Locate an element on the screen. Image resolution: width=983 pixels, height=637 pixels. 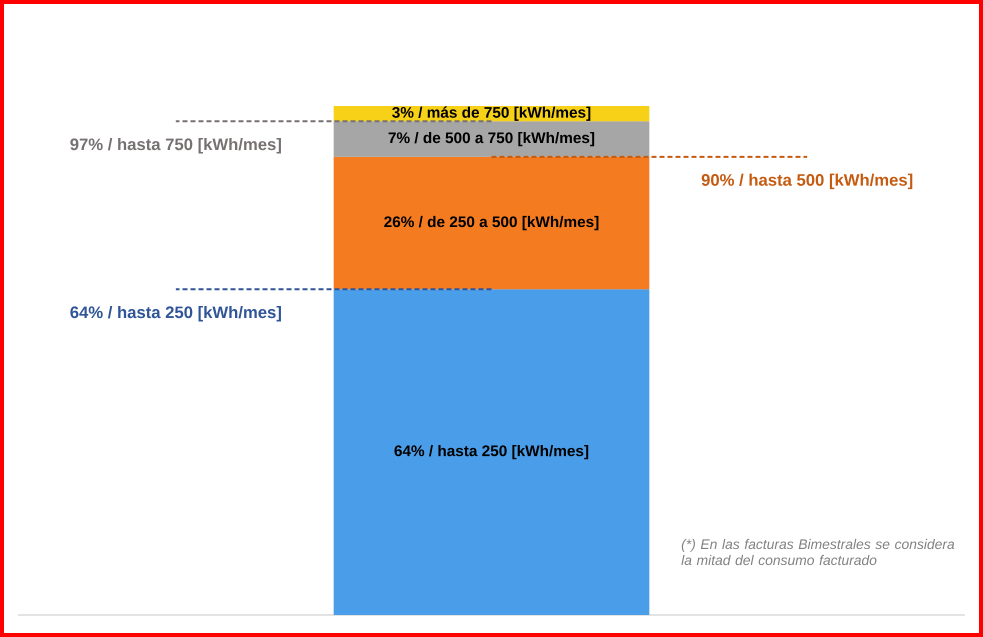
text: (*) En las facturas Bimestrales se considera la mitad del consumo facturado is located at coordinates (817, 552).